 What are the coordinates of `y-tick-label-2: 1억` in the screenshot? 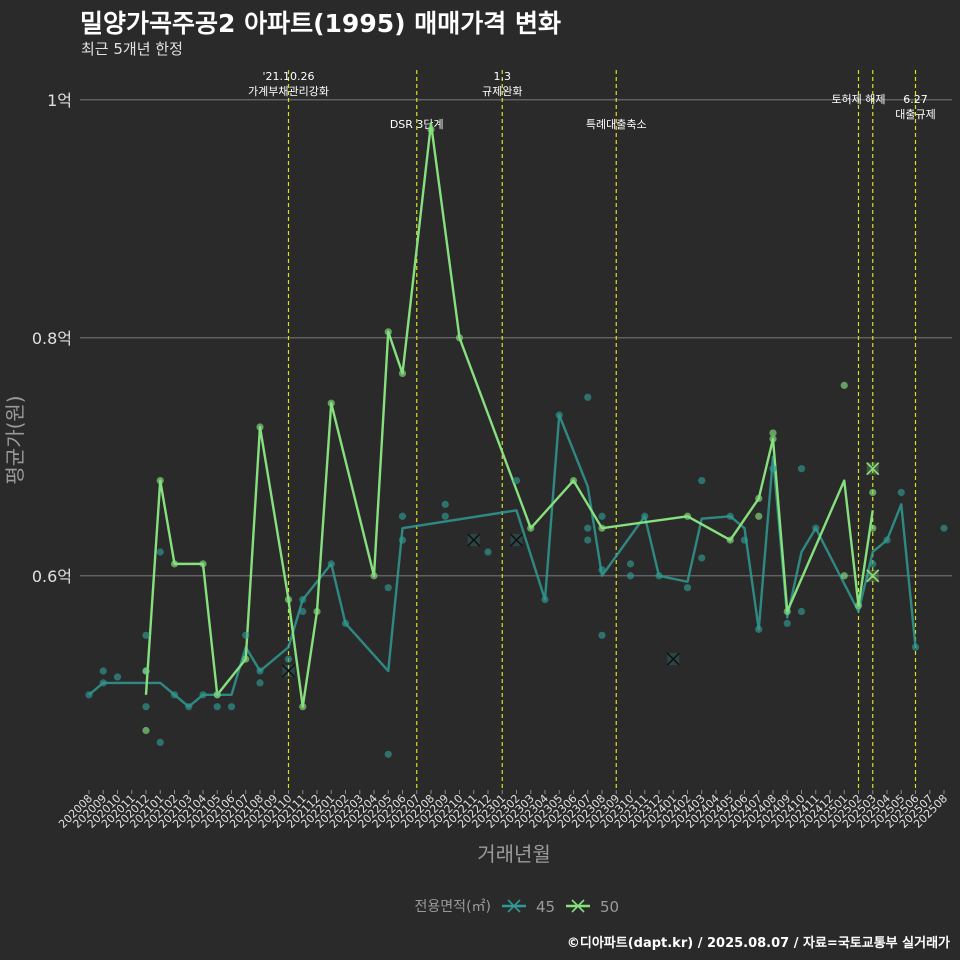 It's located at (59, 100).